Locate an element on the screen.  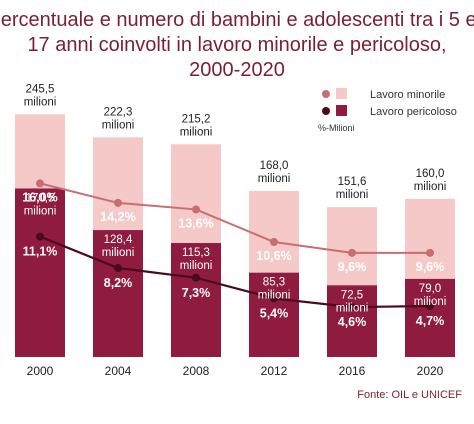
label-child-labour-2016-line2: milioni is located at coordinates (352, 195).